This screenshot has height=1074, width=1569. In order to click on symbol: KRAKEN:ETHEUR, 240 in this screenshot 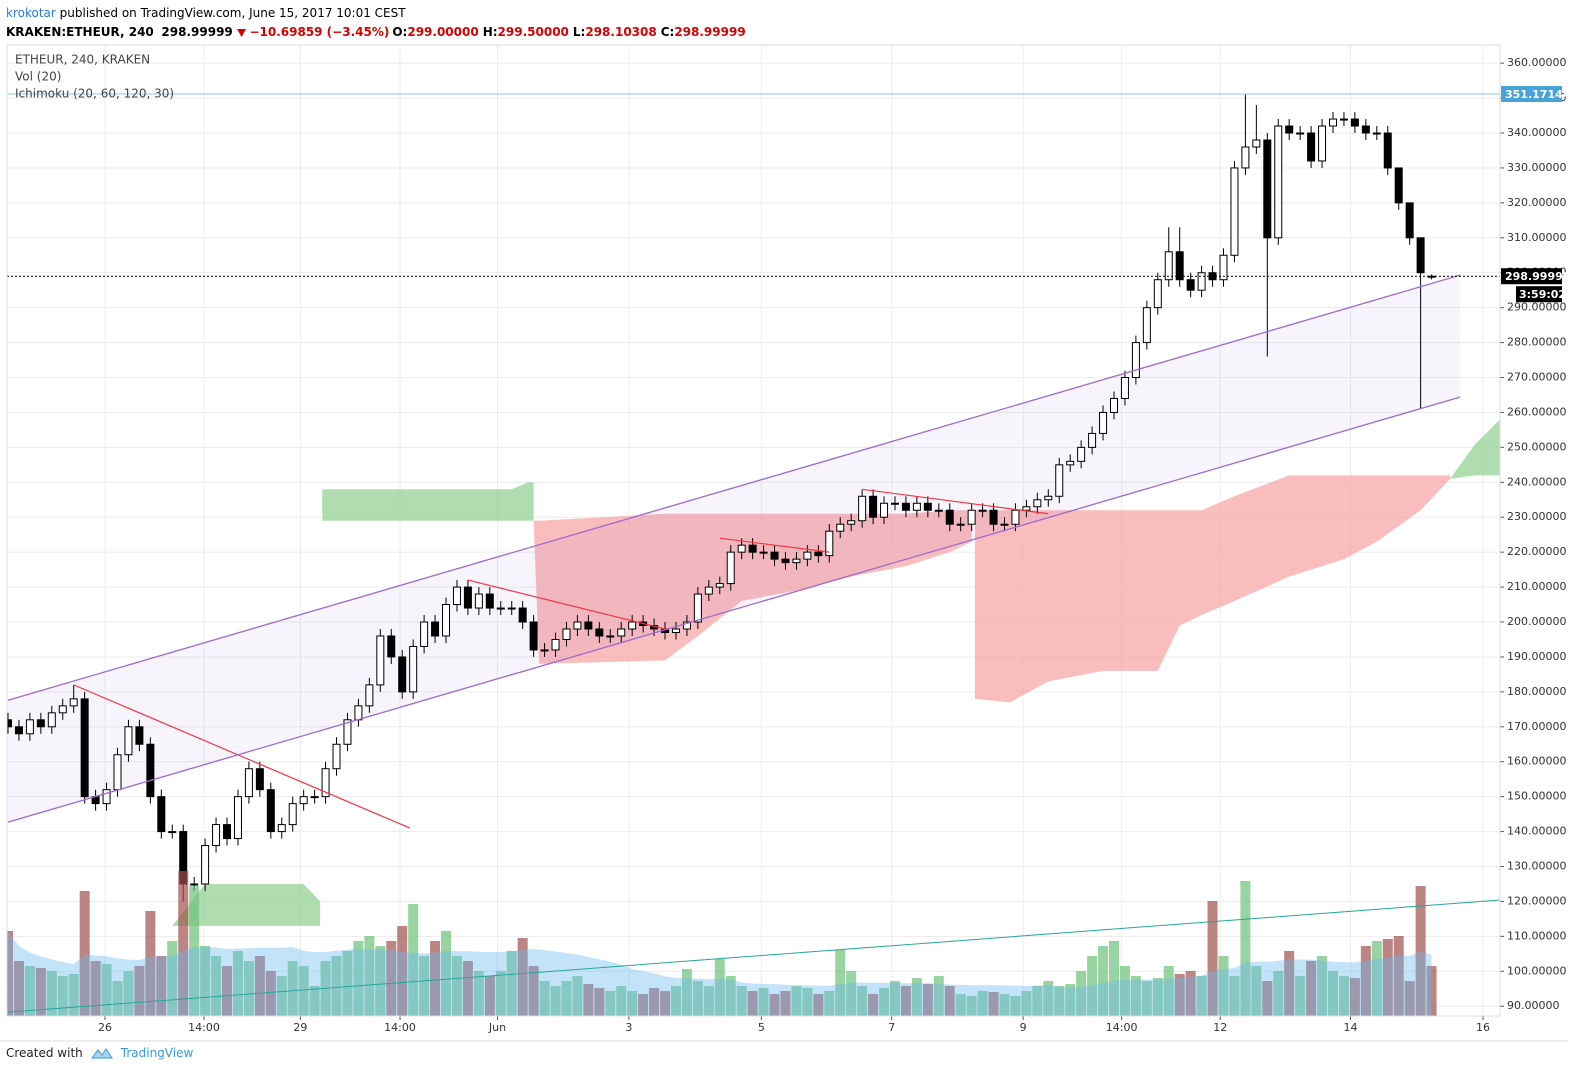, I will do `click(80, 32)`.